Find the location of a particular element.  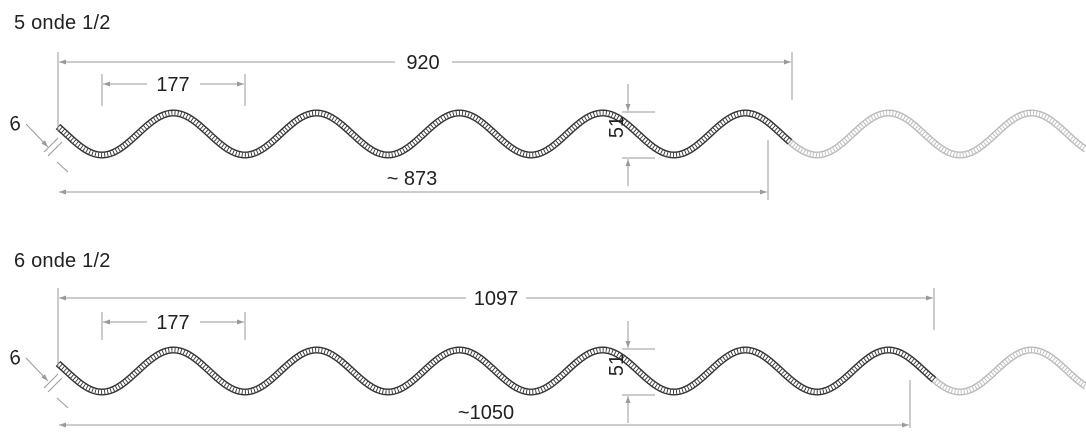

overall-width-label-2: 1097 is located at coordinates (496, 299).